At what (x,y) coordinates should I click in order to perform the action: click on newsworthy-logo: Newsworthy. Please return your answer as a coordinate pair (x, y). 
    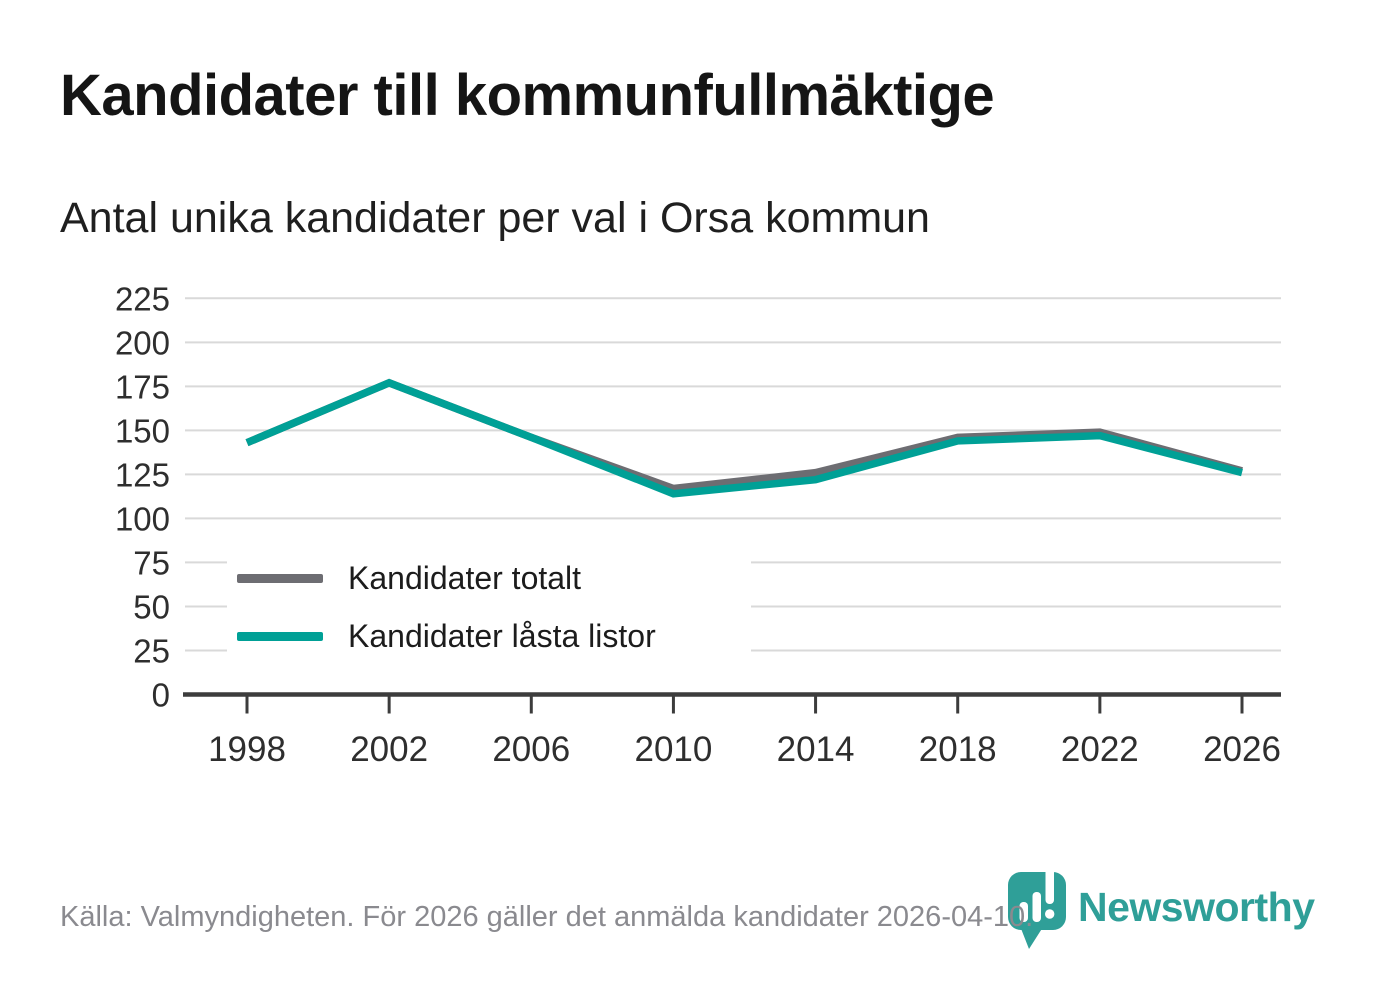
    Looking at the image, I should click on (1166, 909).